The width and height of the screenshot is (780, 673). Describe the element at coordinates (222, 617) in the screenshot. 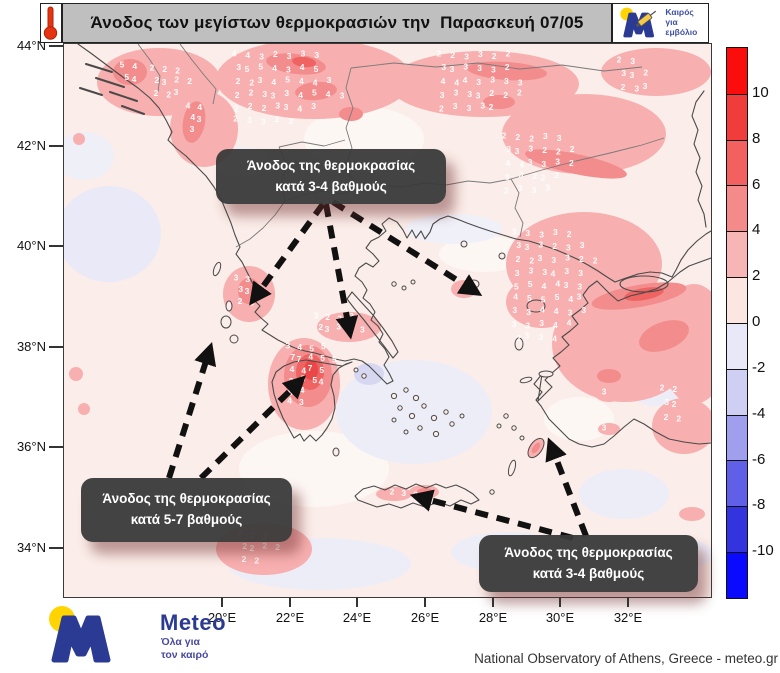

I see `lon-label: 20°E` at that location.